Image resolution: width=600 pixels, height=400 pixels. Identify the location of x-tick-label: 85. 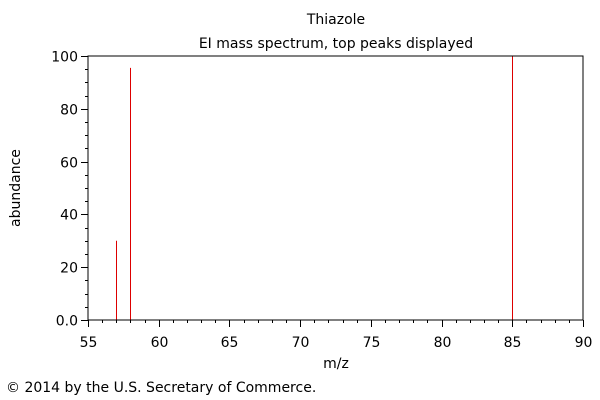
(513, 343).